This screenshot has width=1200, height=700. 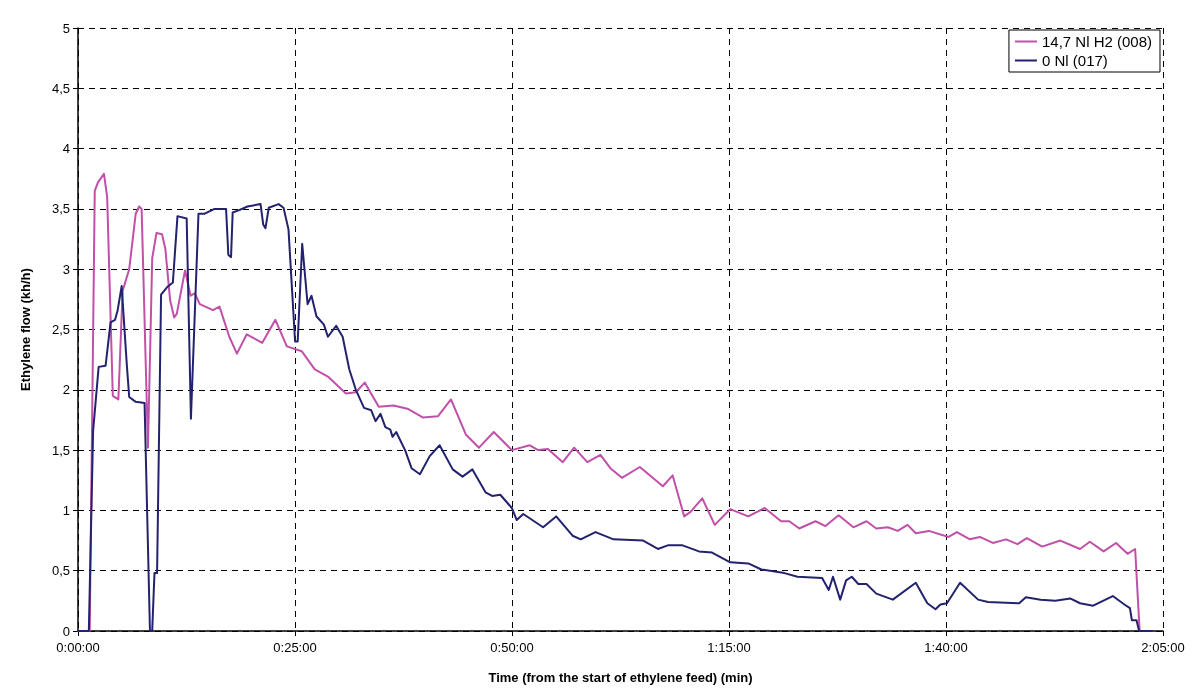 What do you see at coordinates (295, 647) in the screenshot?
I see `x-tick-label: 0:25:00` at bounding box center [295, 647].